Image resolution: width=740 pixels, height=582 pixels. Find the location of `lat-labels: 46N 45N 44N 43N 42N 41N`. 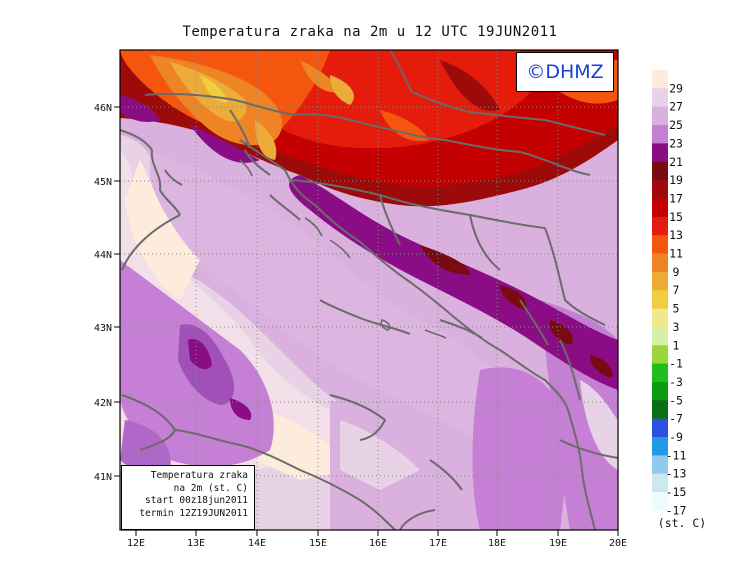

lat-labels: 46N 45N 44N 43N 42N 41N is located at coordinates (103, 293).